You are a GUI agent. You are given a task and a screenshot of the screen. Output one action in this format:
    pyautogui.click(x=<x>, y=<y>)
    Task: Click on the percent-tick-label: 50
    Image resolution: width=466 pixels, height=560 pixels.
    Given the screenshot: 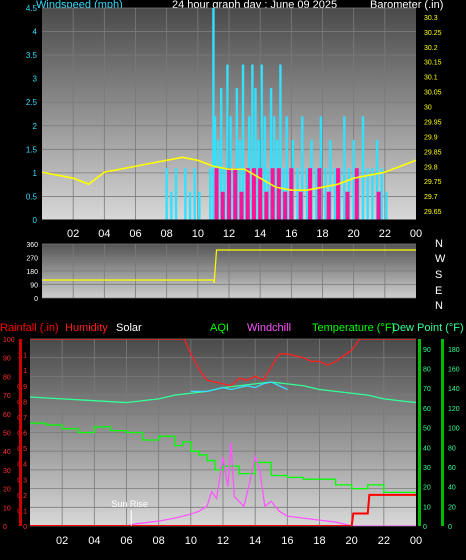 What is the action you would take?
    pyautogui.click(x=7, y=434)
    